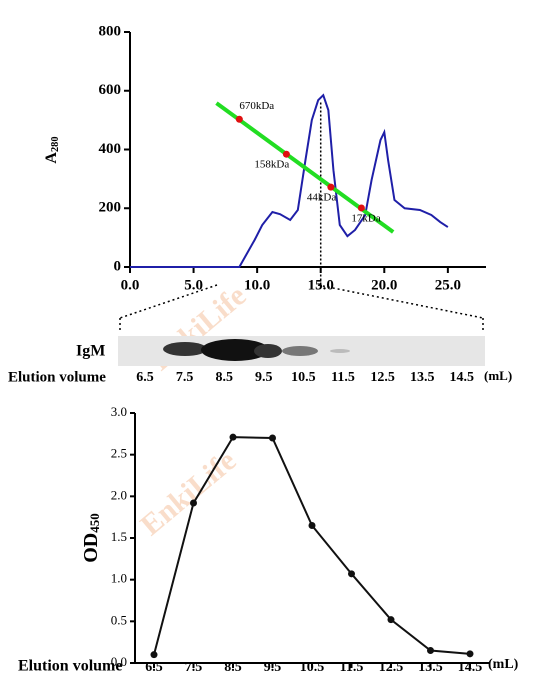 The width and height of the screenshot is (533, 688). I want to click on x-tick-label: 12.5, so click(391, 667).